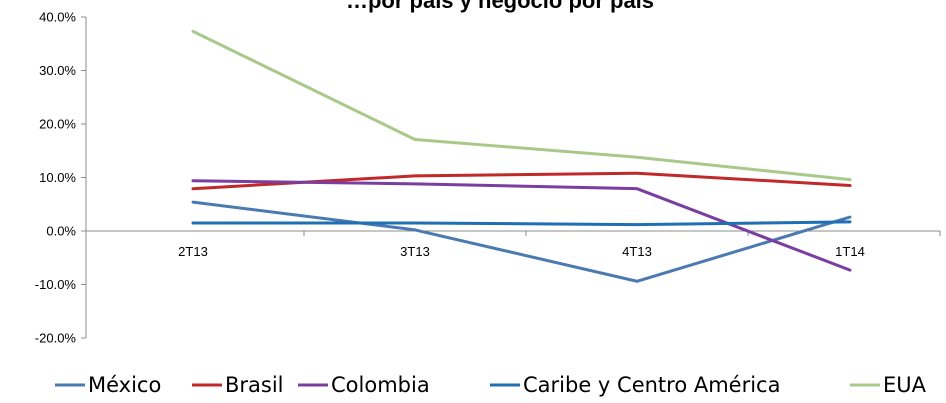 This screenshot has height=403, width=946. What do you see at coordinates (521, 241) in the screenshot?
I see `series-line-m-xico` at bounding box center [521, 241].